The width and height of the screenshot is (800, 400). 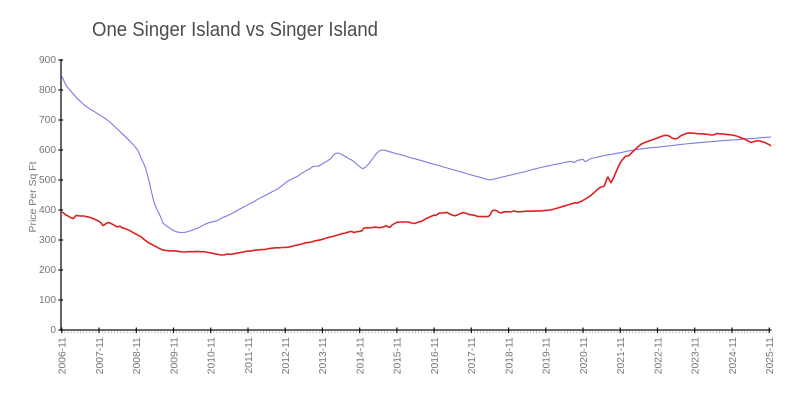 What do you see at coordinates (286, 355) in the screenshot?
I see `svg-text: 2012-11` at bounding box center [286, 355].